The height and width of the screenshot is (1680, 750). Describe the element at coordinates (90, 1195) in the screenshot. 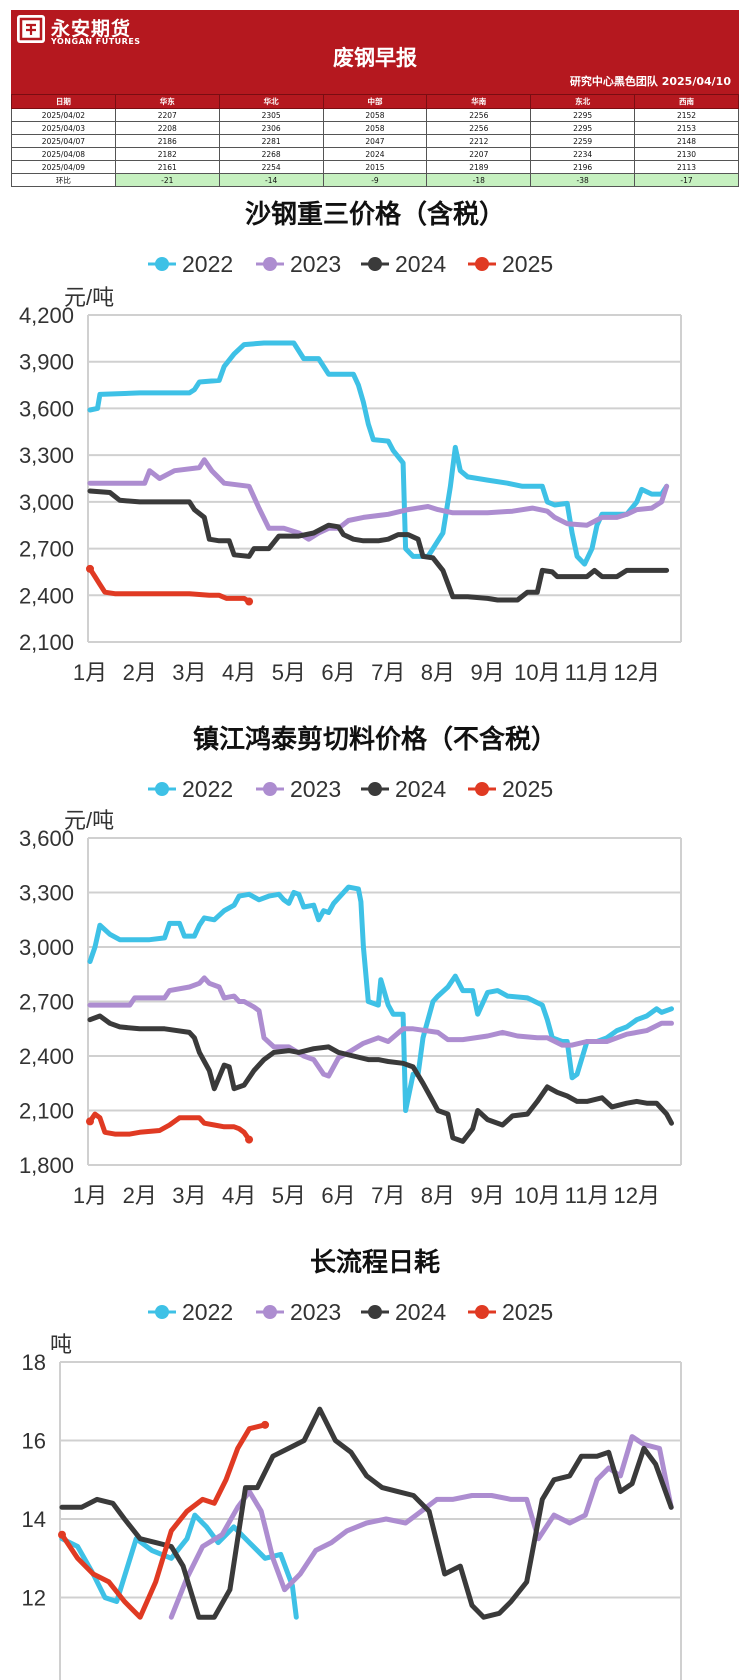

I see `x-tick-label: 1月` at that location.